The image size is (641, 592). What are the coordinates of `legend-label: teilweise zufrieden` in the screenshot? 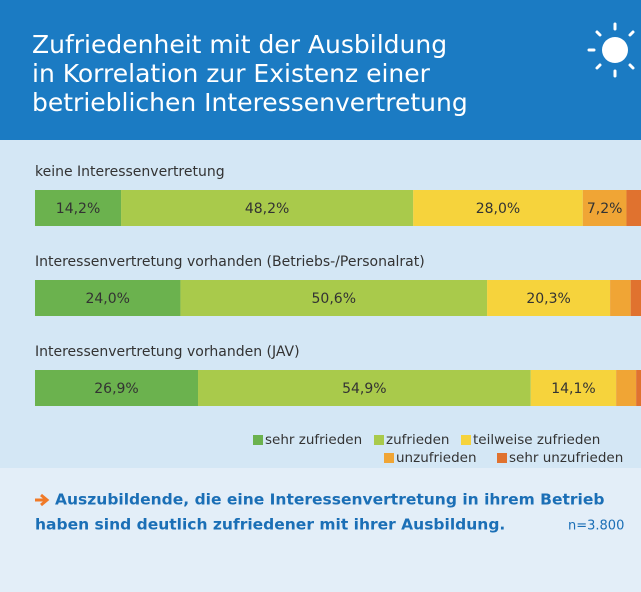 It's located at (536, 440).